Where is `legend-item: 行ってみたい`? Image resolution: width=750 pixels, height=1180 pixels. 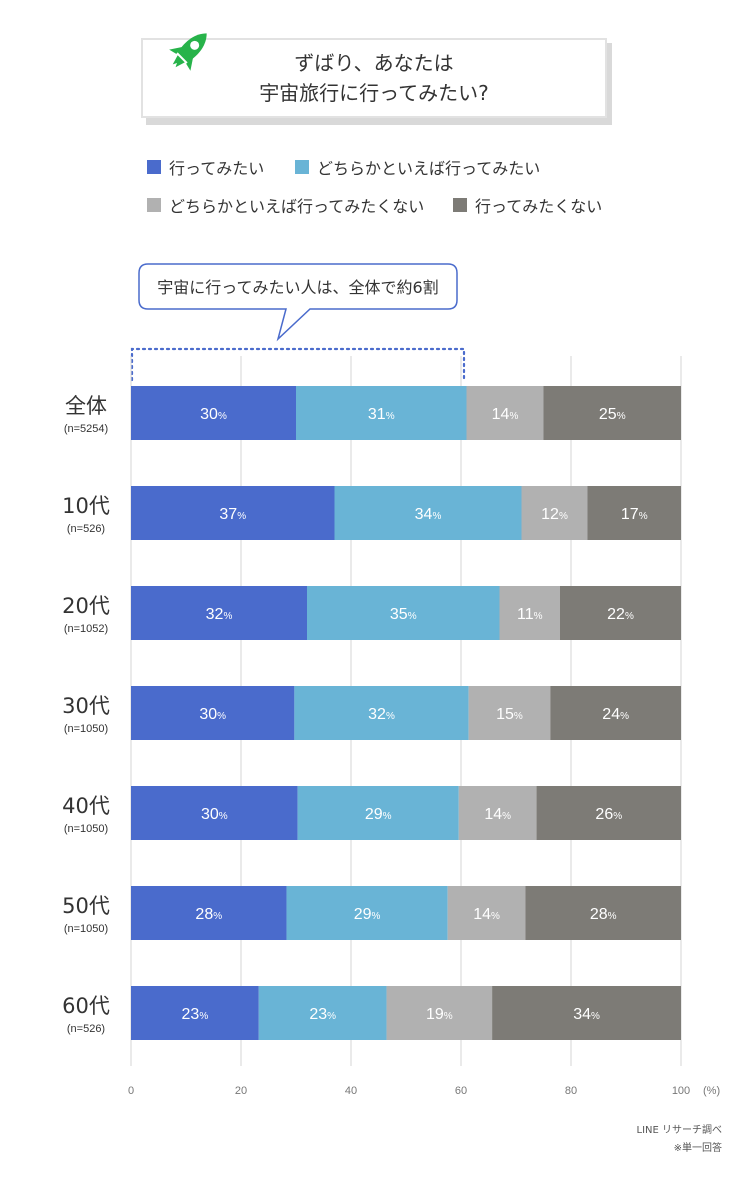 legend-item: 行ってみたい is located at coordinates (205, 167).